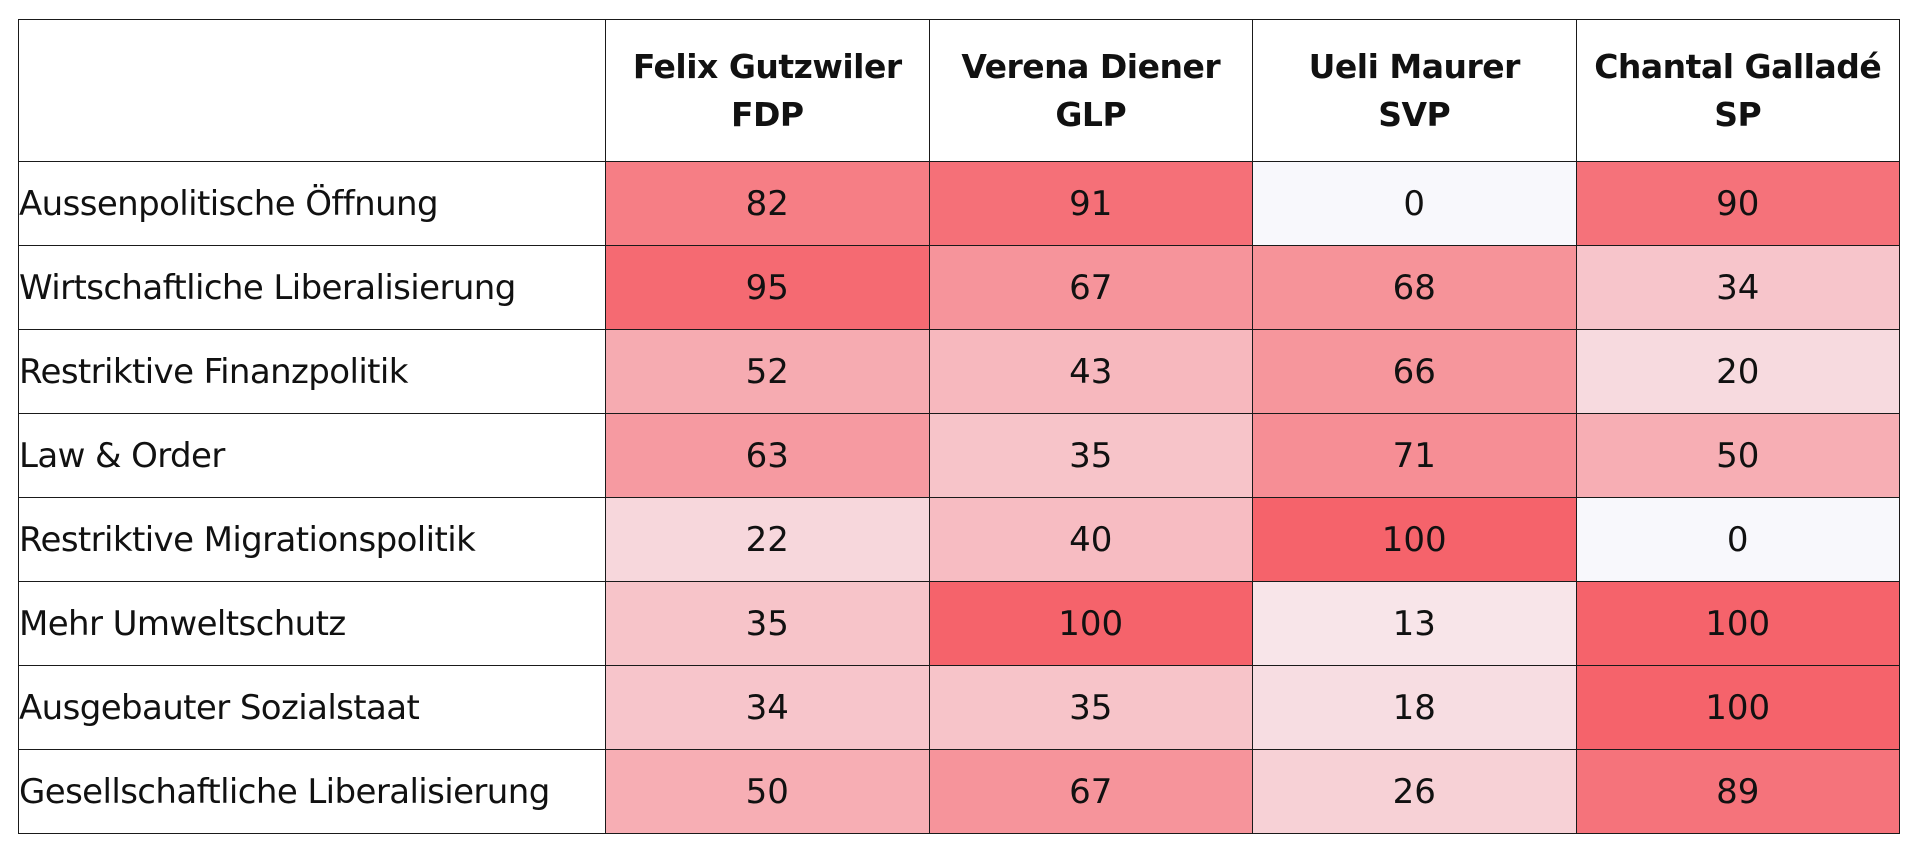 The image size is (1920, 861). I want to click on heatmap-cell: 71, so click(1414, 455).